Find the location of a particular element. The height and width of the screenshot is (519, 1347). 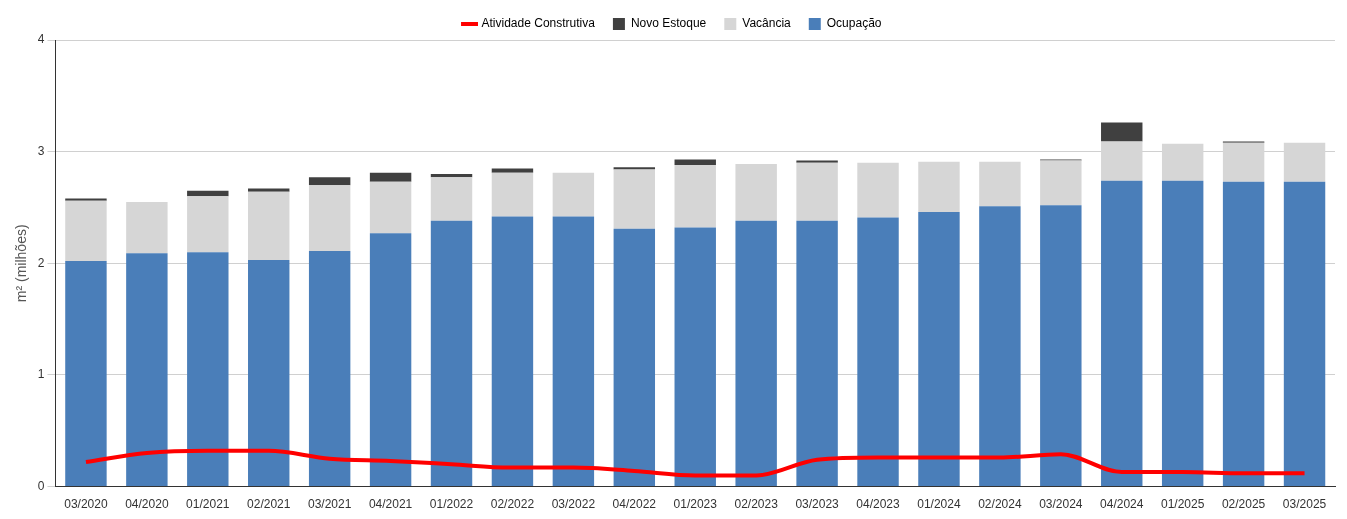

y-axis-title: m² (milhões) is located at coordinates (21, 263).